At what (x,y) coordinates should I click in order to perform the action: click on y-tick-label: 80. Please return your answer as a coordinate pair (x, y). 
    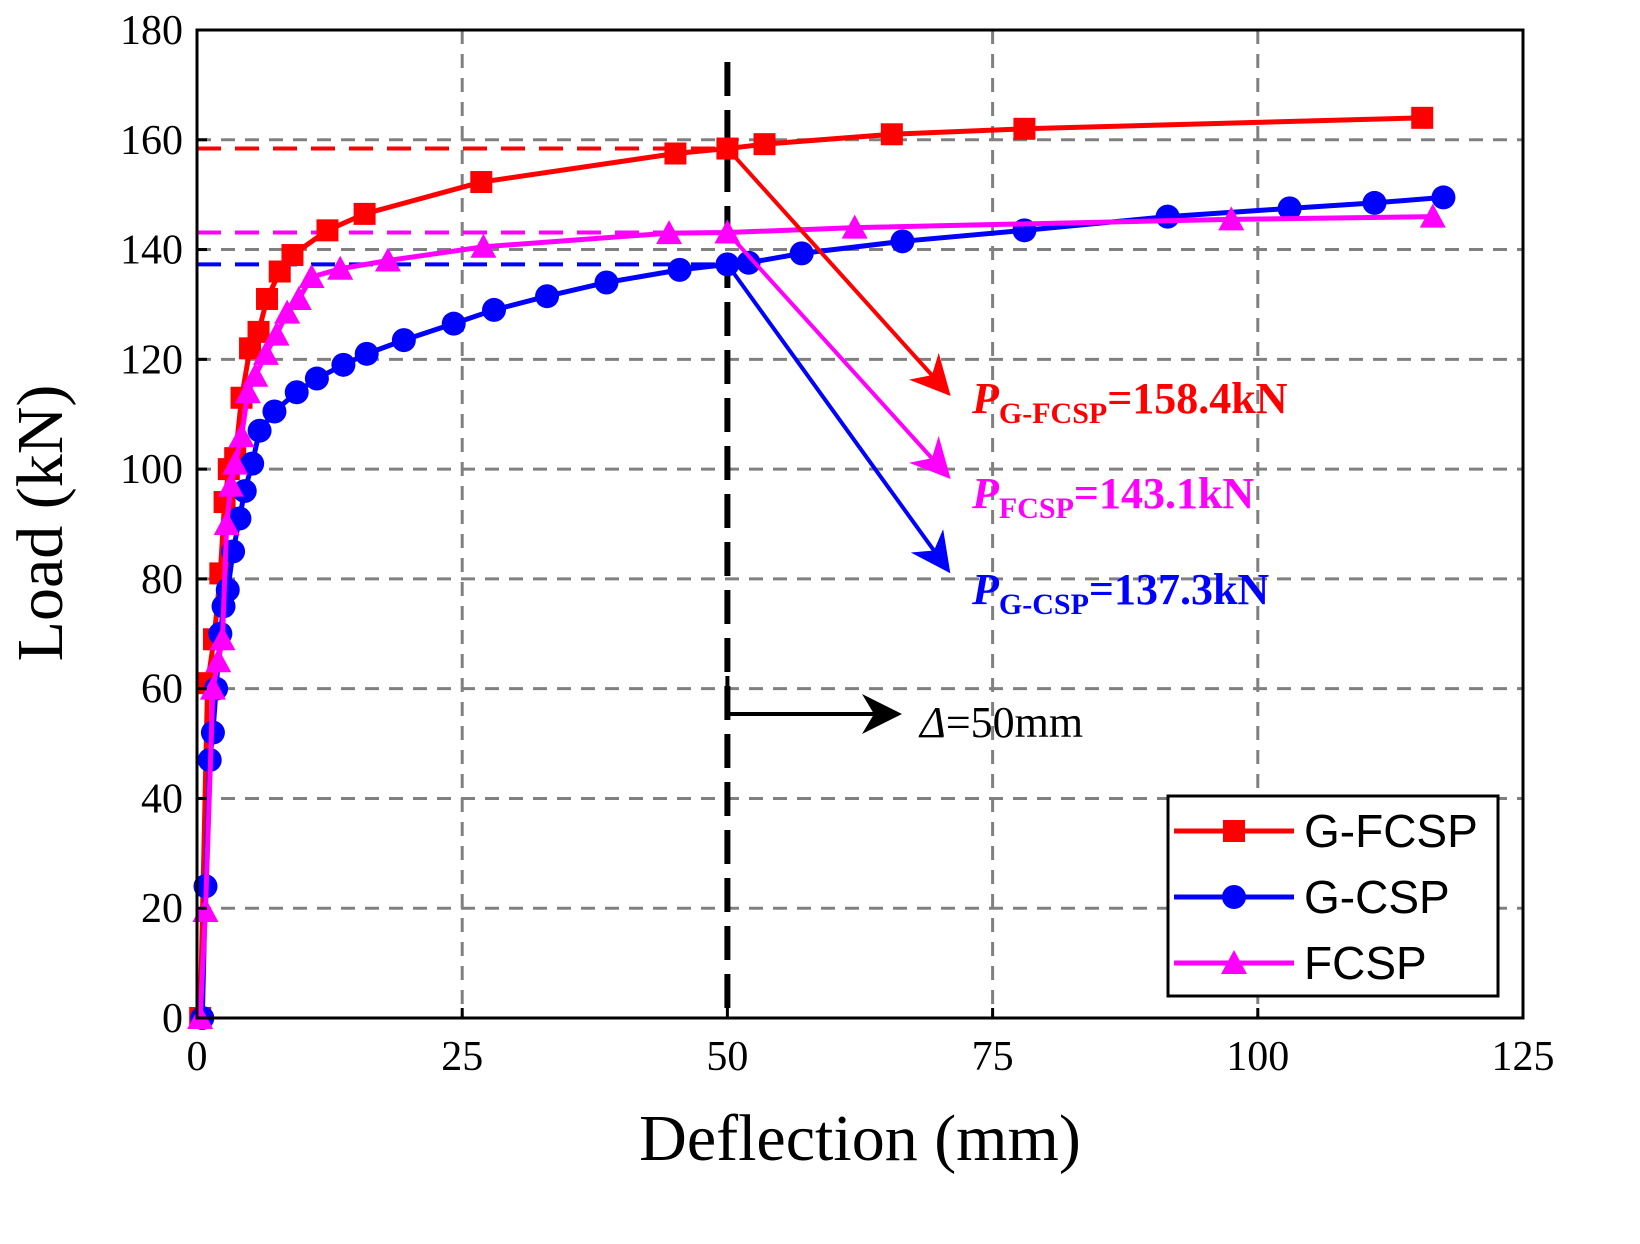
    Looking at the image, I should click on (162, 580).